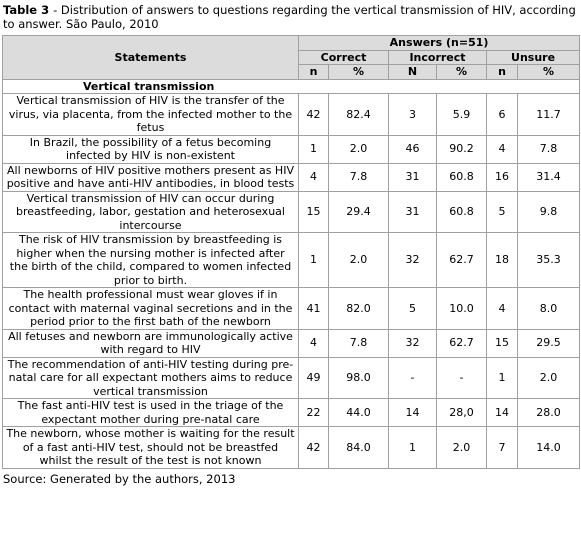 This screenshot has width=581, height=554. What do you see at coordinates (461, 412) in the screenshot?
I see `value-cell: 28,0` at bounding box center [461, 412].